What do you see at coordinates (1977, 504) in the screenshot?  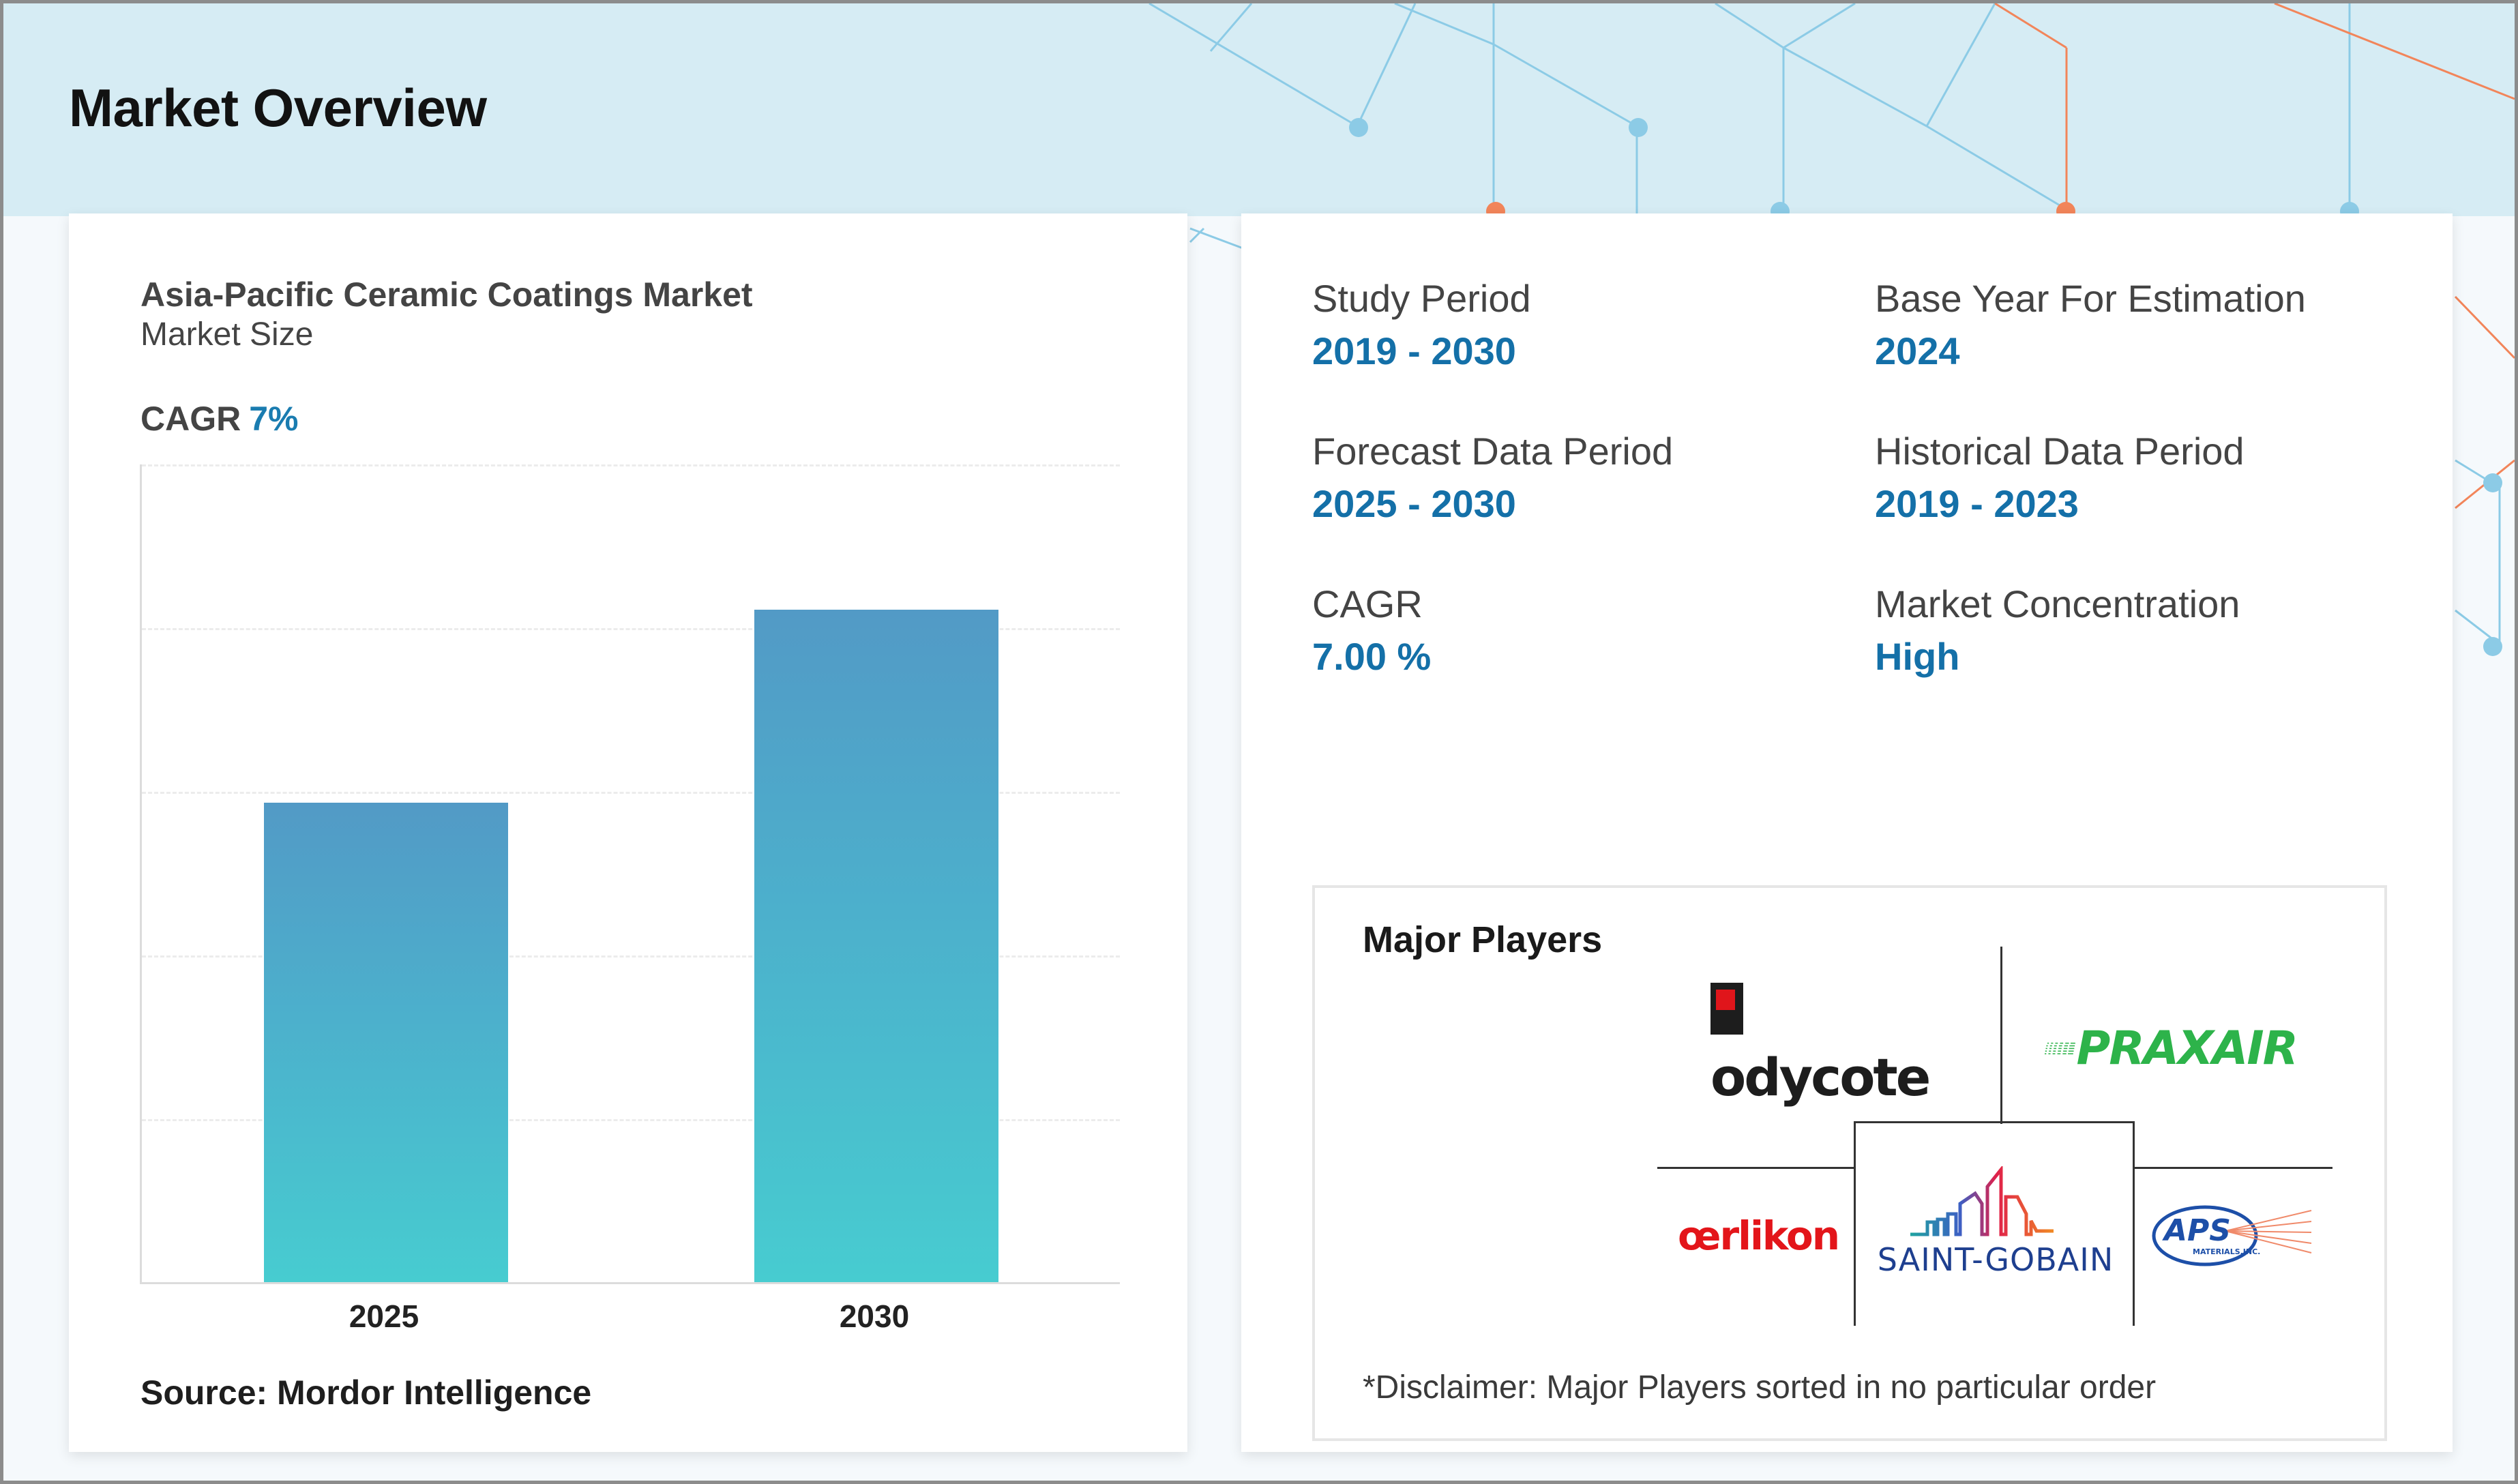 I see `stat-value: 2019 - 2023` at bounding box center [1977, 504].